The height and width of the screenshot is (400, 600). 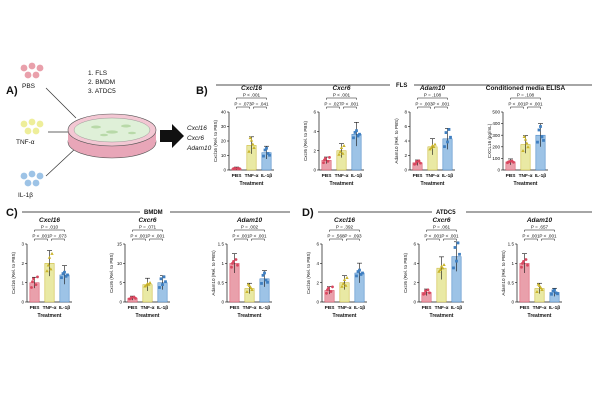 What do you see at coordinates (345, 227) in the screenshot?
I see `p-value-label: P = .392` at bounding box center [345, 227].